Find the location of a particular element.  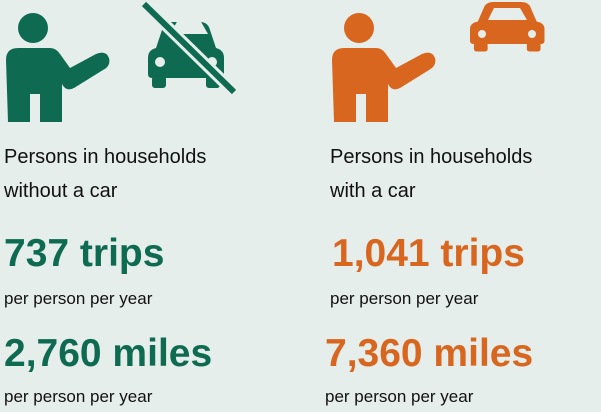

slash is located at coordinates (189, 48).